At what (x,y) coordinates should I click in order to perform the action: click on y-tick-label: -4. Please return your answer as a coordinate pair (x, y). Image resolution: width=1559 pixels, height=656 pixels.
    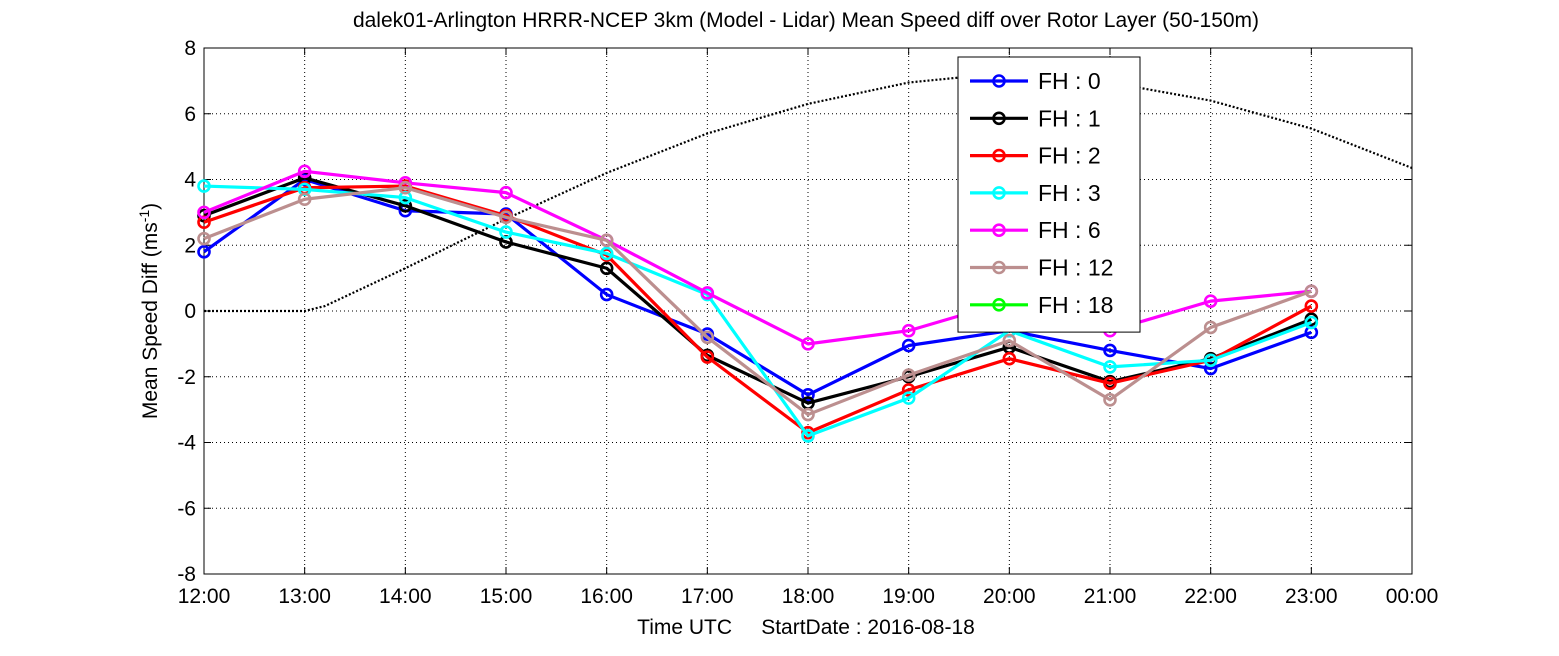
    Looking at the image, I should click on (186, 443).